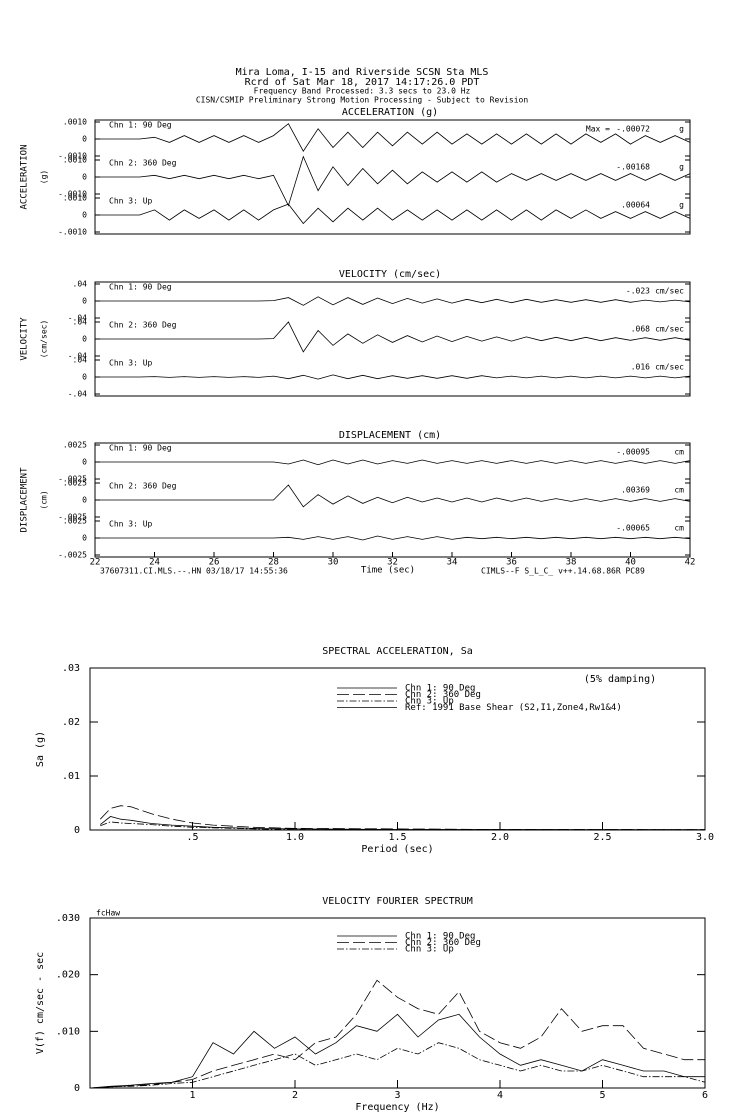 The width and height of the screenshot is (739, 1115). What do you see at coordinates (397, 749) in the screenshot?
I see `plot-frame` at bounding box center [397, 749].